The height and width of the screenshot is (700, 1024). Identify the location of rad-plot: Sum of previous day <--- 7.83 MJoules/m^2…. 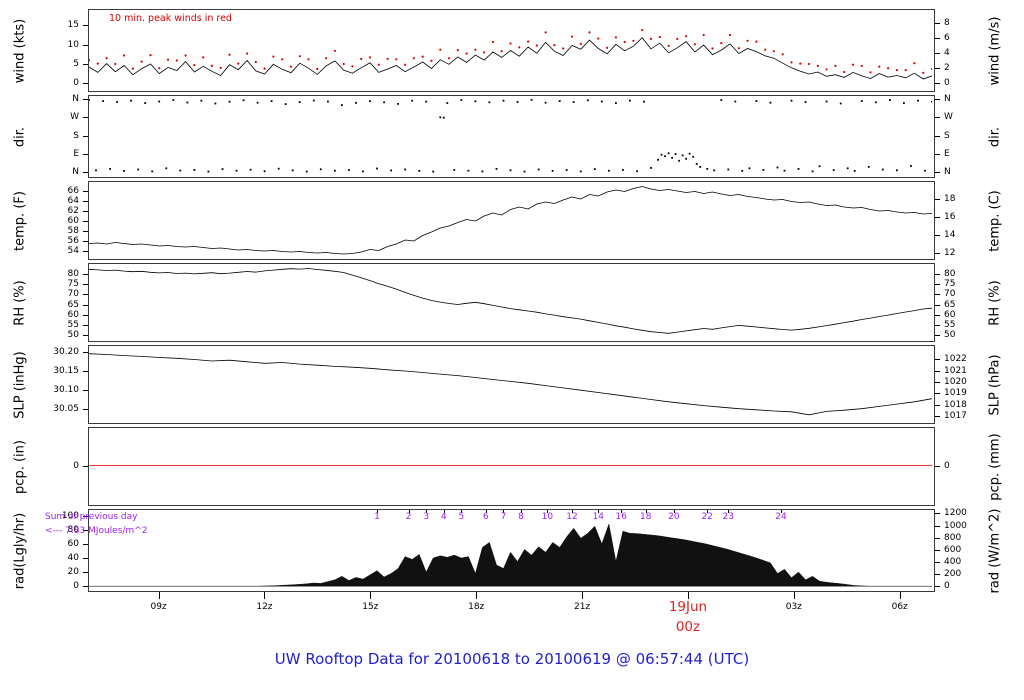
(490, 550).